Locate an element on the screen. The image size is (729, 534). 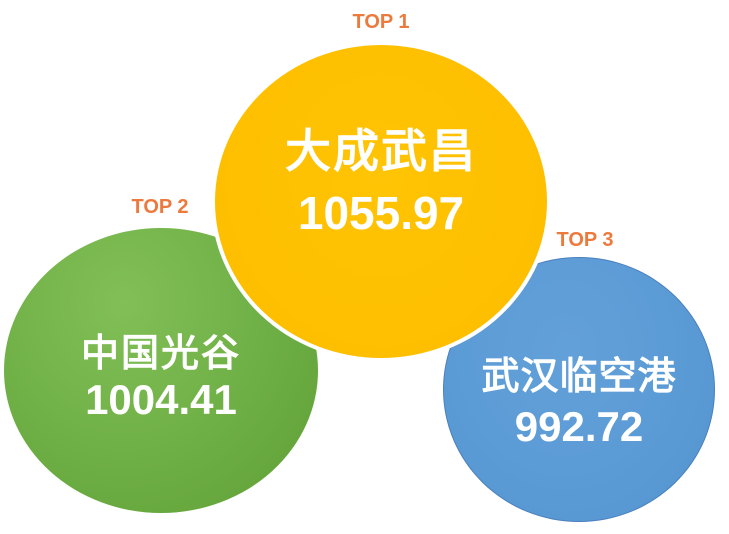
bubble-top2-text: 中国光谷 1004.41 is located at coordinates (161, 377).